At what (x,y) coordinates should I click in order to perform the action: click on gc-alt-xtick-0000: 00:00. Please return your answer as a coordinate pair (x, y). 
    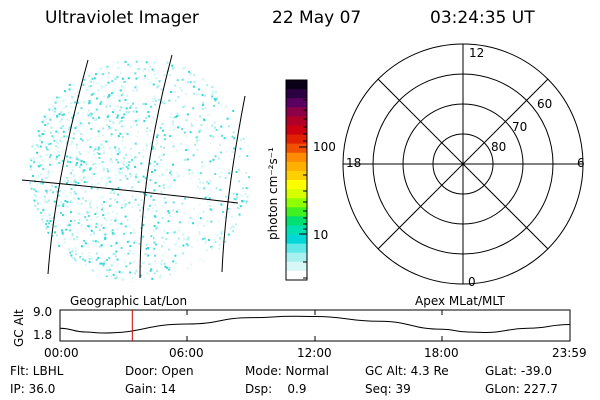
    Looking at the image, I should click on (61, 353).